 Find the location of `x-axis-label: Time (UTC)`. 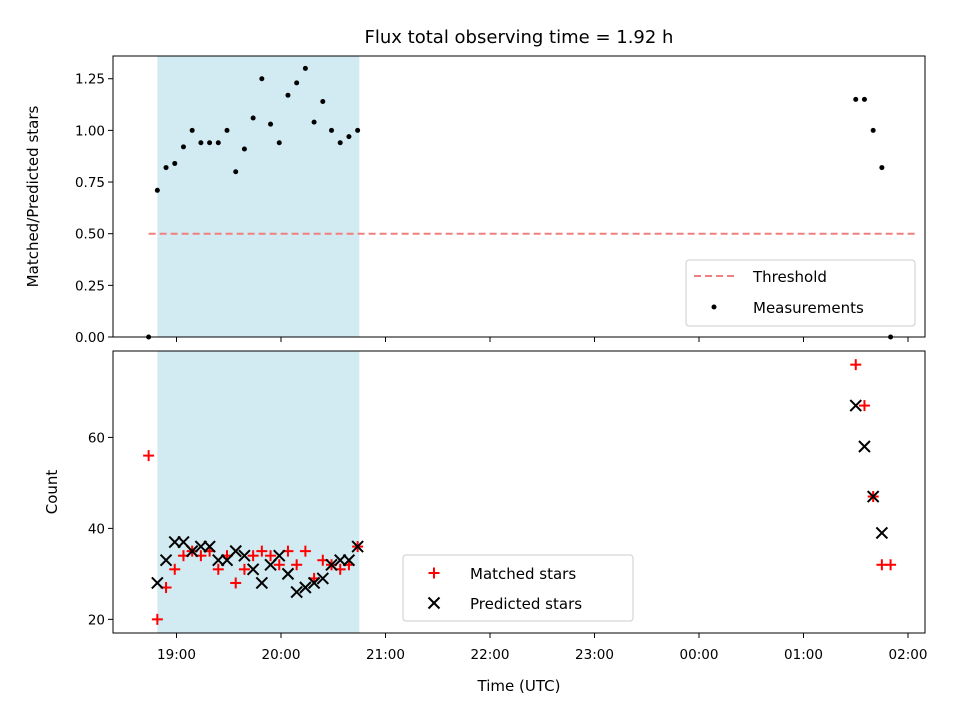

x-axis-label: Time (UTC) is located at coordinates (519, 686).